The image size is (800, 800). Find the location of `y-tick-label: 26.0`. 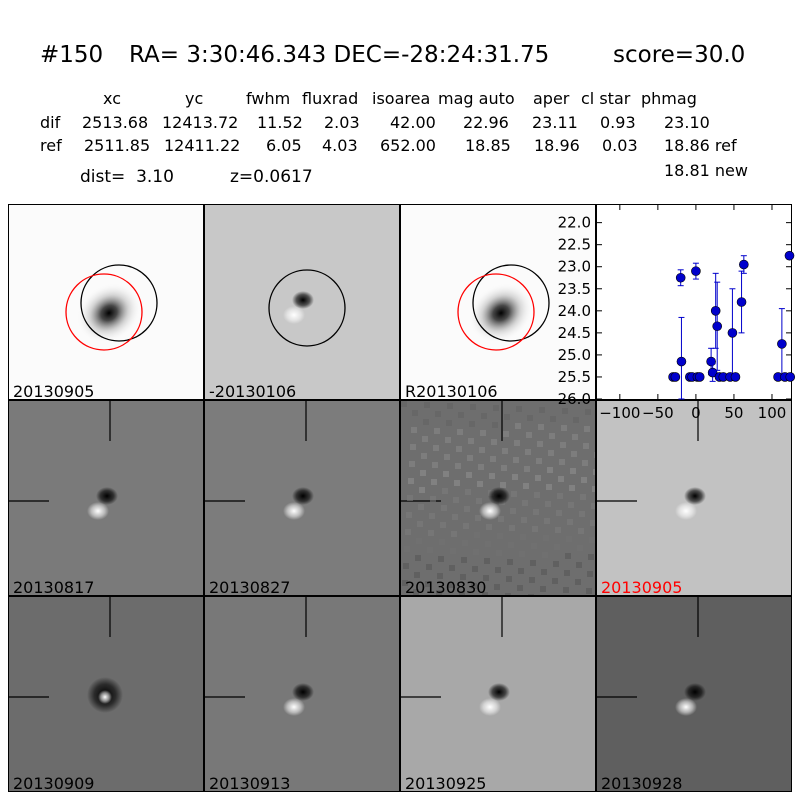

y-tick-label: 26.0 is located at coordinates (574, 399).